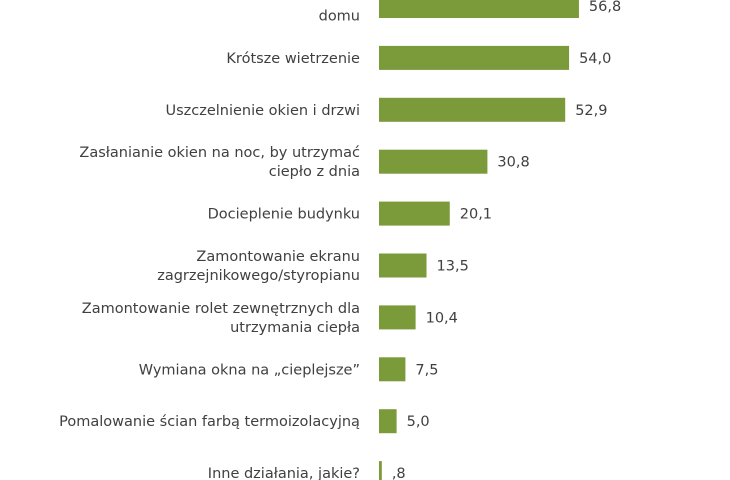 Image resolution: width=730 pixels, height=480 pixels. I want to click on category-label: Pomalowanie ścian farbą termoizolacyjną, so click(209, 422).